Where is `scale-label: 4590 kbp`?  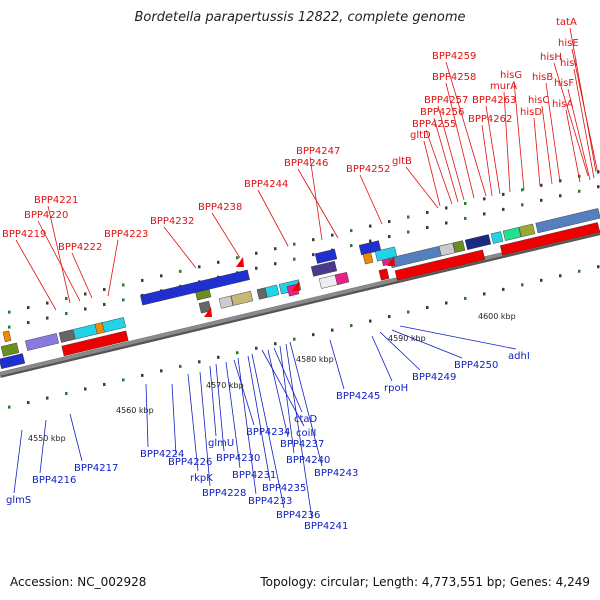 scale-label: 4590 kbp is located at coordinates (407, 338).